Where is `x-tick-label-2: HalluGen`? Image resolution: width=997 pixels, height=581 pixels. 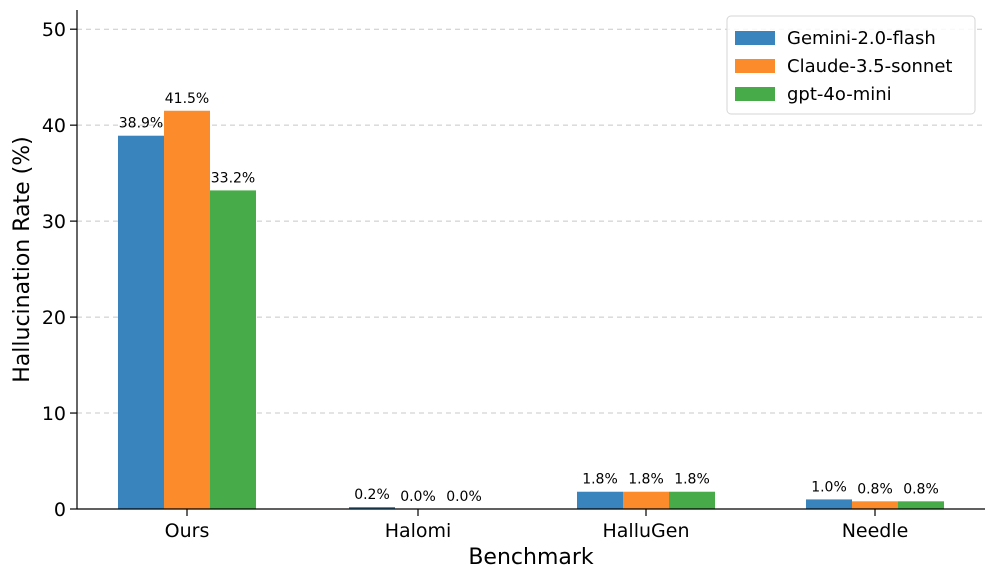
x-tick-label-2: HalluGen is located at coordinates (646, 531).